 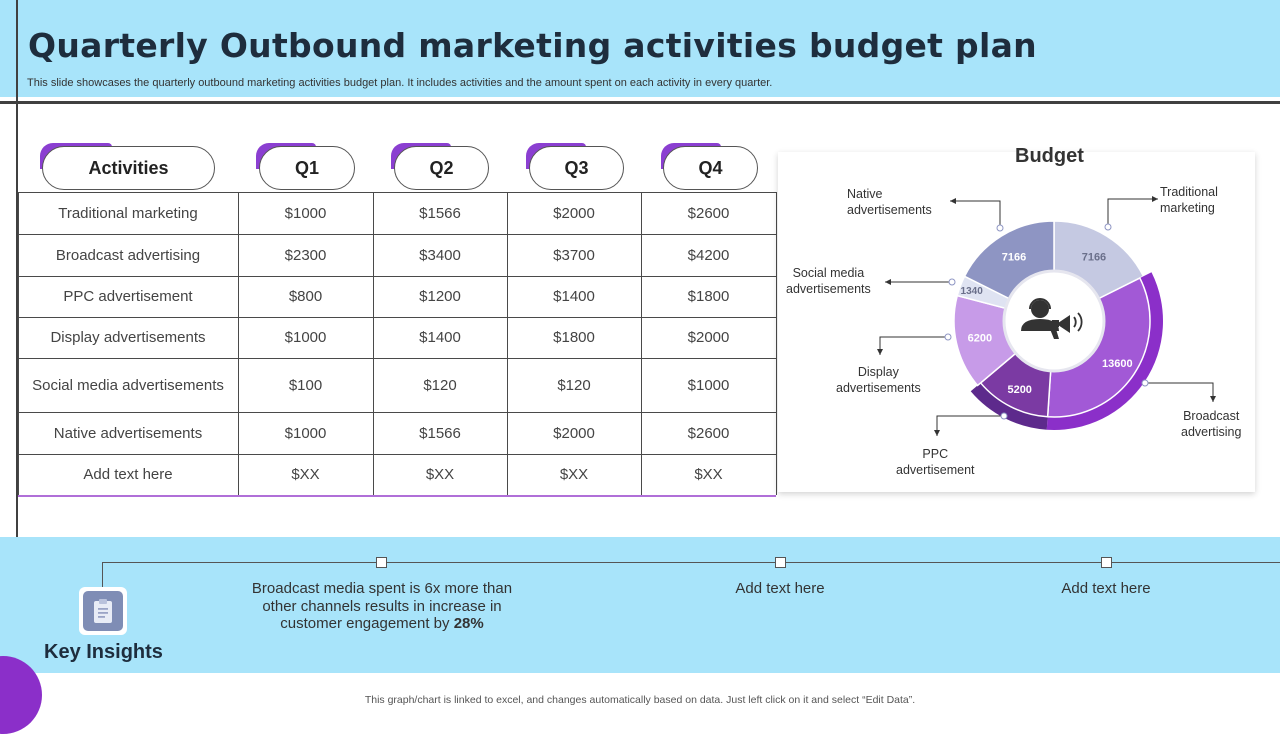 What do you see at coordinates (1052, 318) in the screenshot?
I see `marketing-headset-icon` at bounding box center [1052, 318].